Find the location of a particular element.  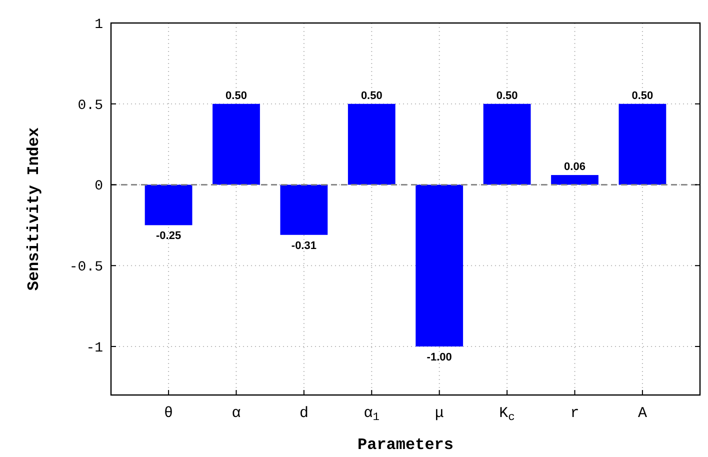

data-label: -0.25 is located at coordinates (169, 236).